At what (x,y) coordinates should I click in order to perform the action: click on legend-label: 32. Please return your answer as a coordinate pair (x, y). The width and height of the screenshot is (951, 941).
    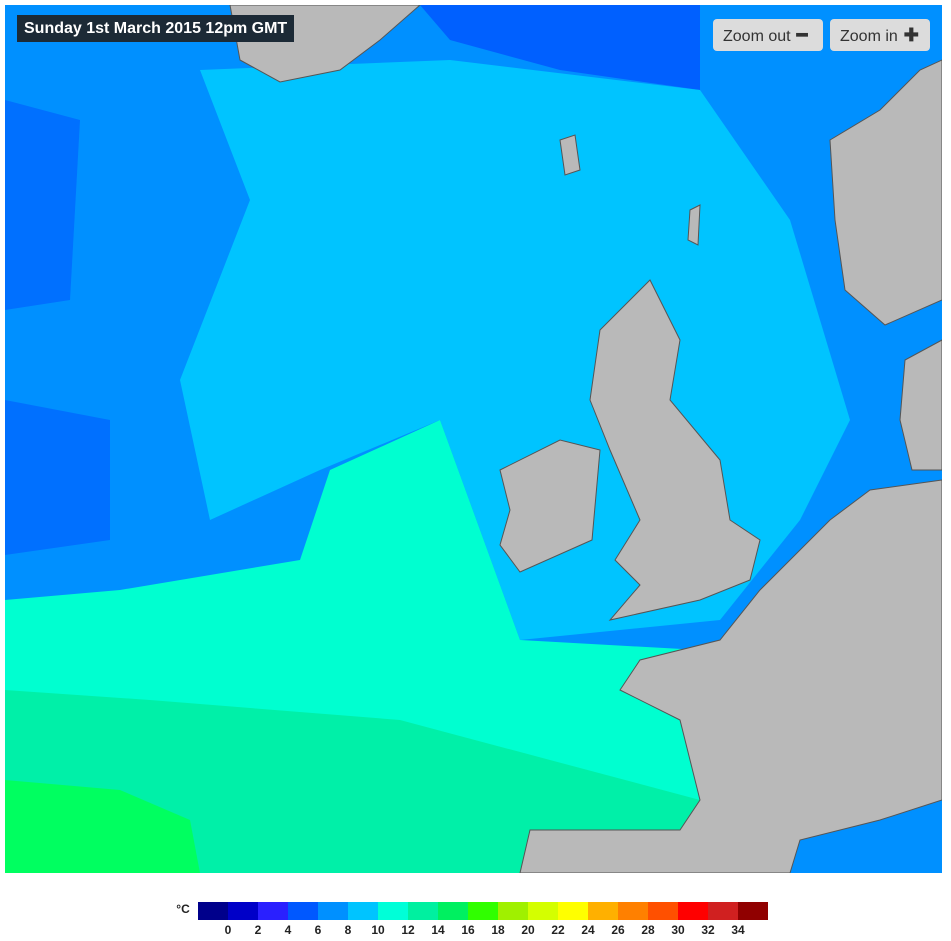
    Looking at the image, I should click on (708, 930).